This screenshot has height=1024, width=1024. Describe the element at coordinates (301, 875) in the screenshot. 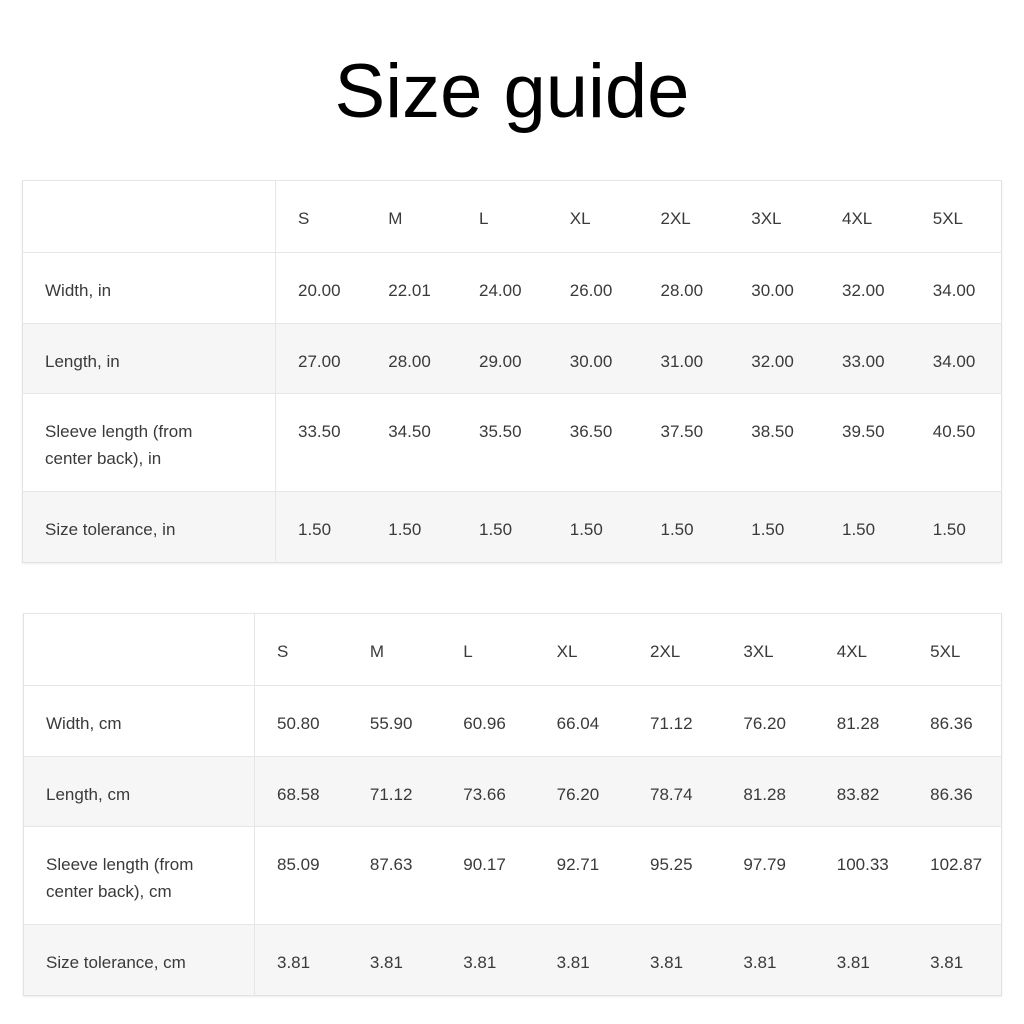

I see `value-cell: 85.09` at that location.